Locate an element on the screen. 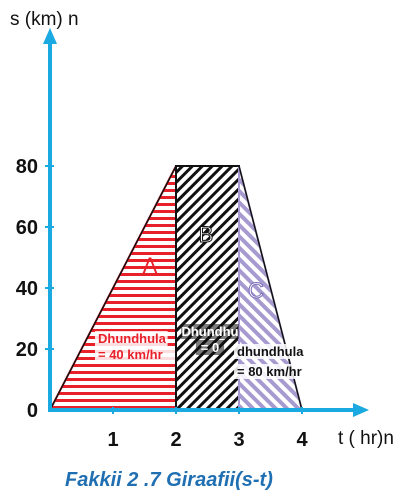 This screenshot has height=499, width=410. x-tick-label: 2 is located at coordinates (175, 440).